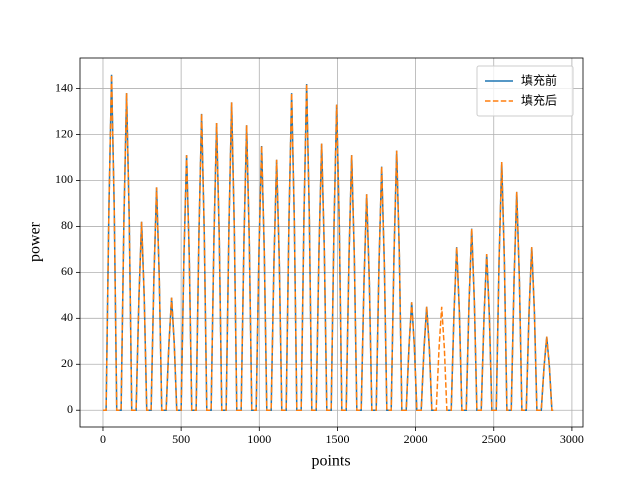 The image size is (640, 480). I want to click on x-tick-label: 500, so click(181, 439).